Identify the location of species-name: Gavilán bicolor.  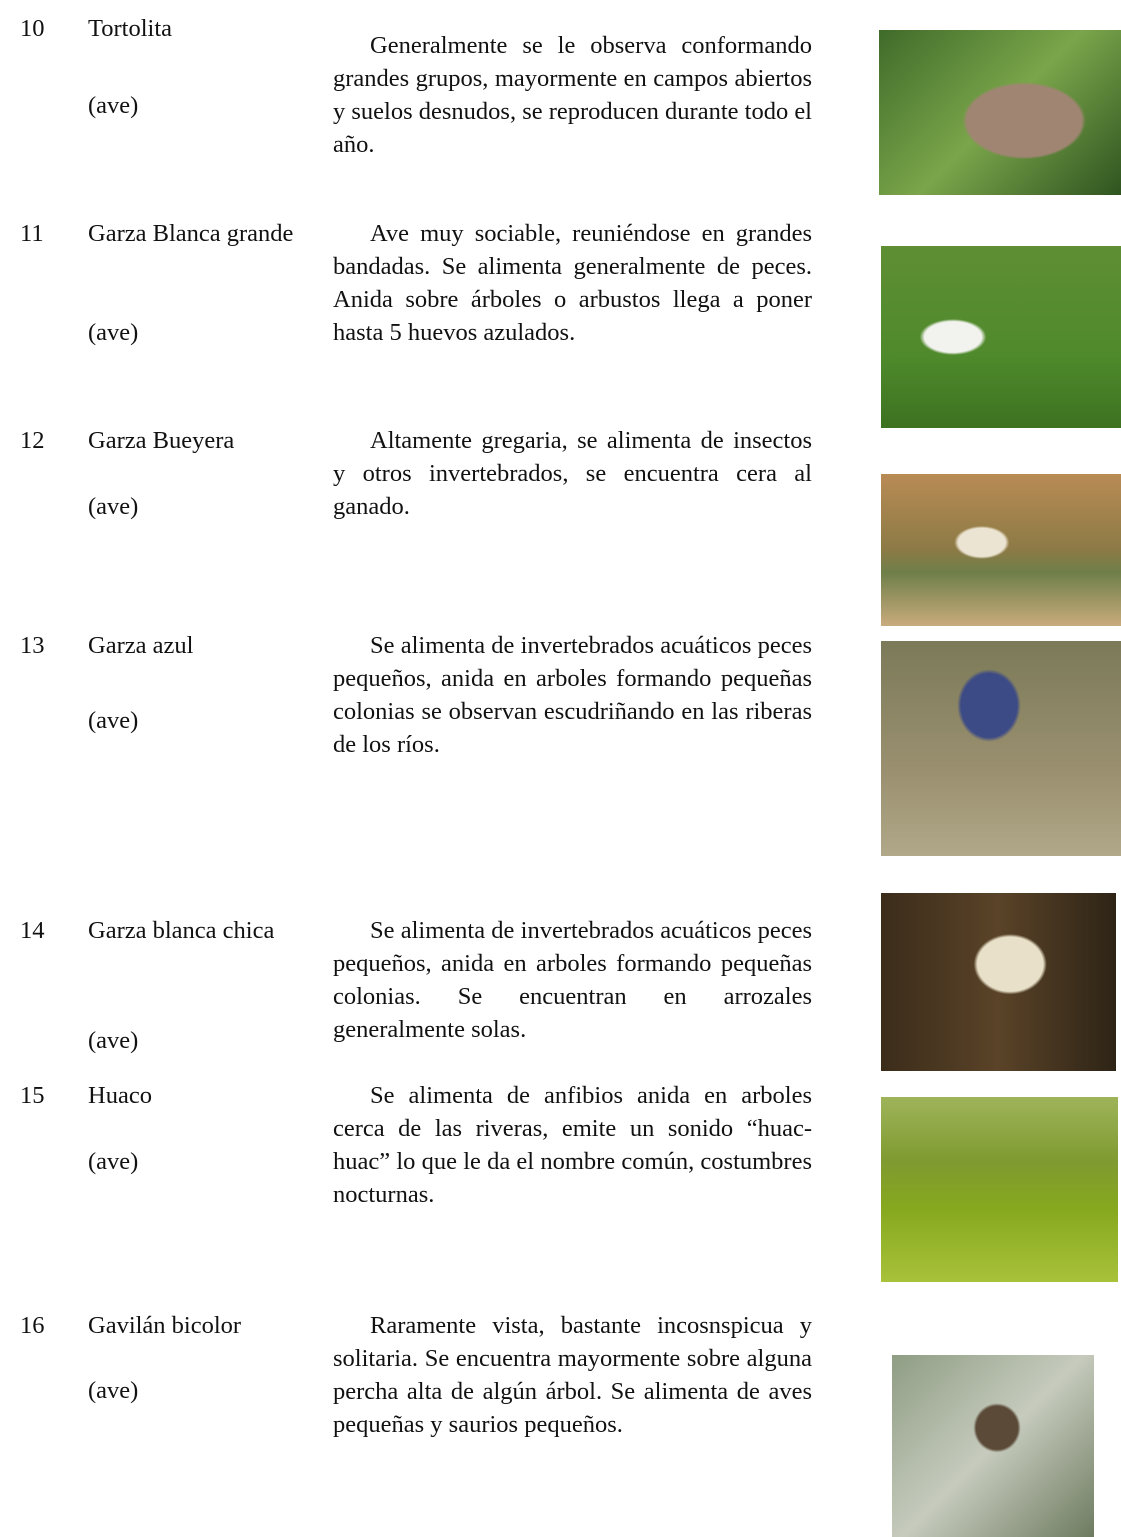
(165, 1325).